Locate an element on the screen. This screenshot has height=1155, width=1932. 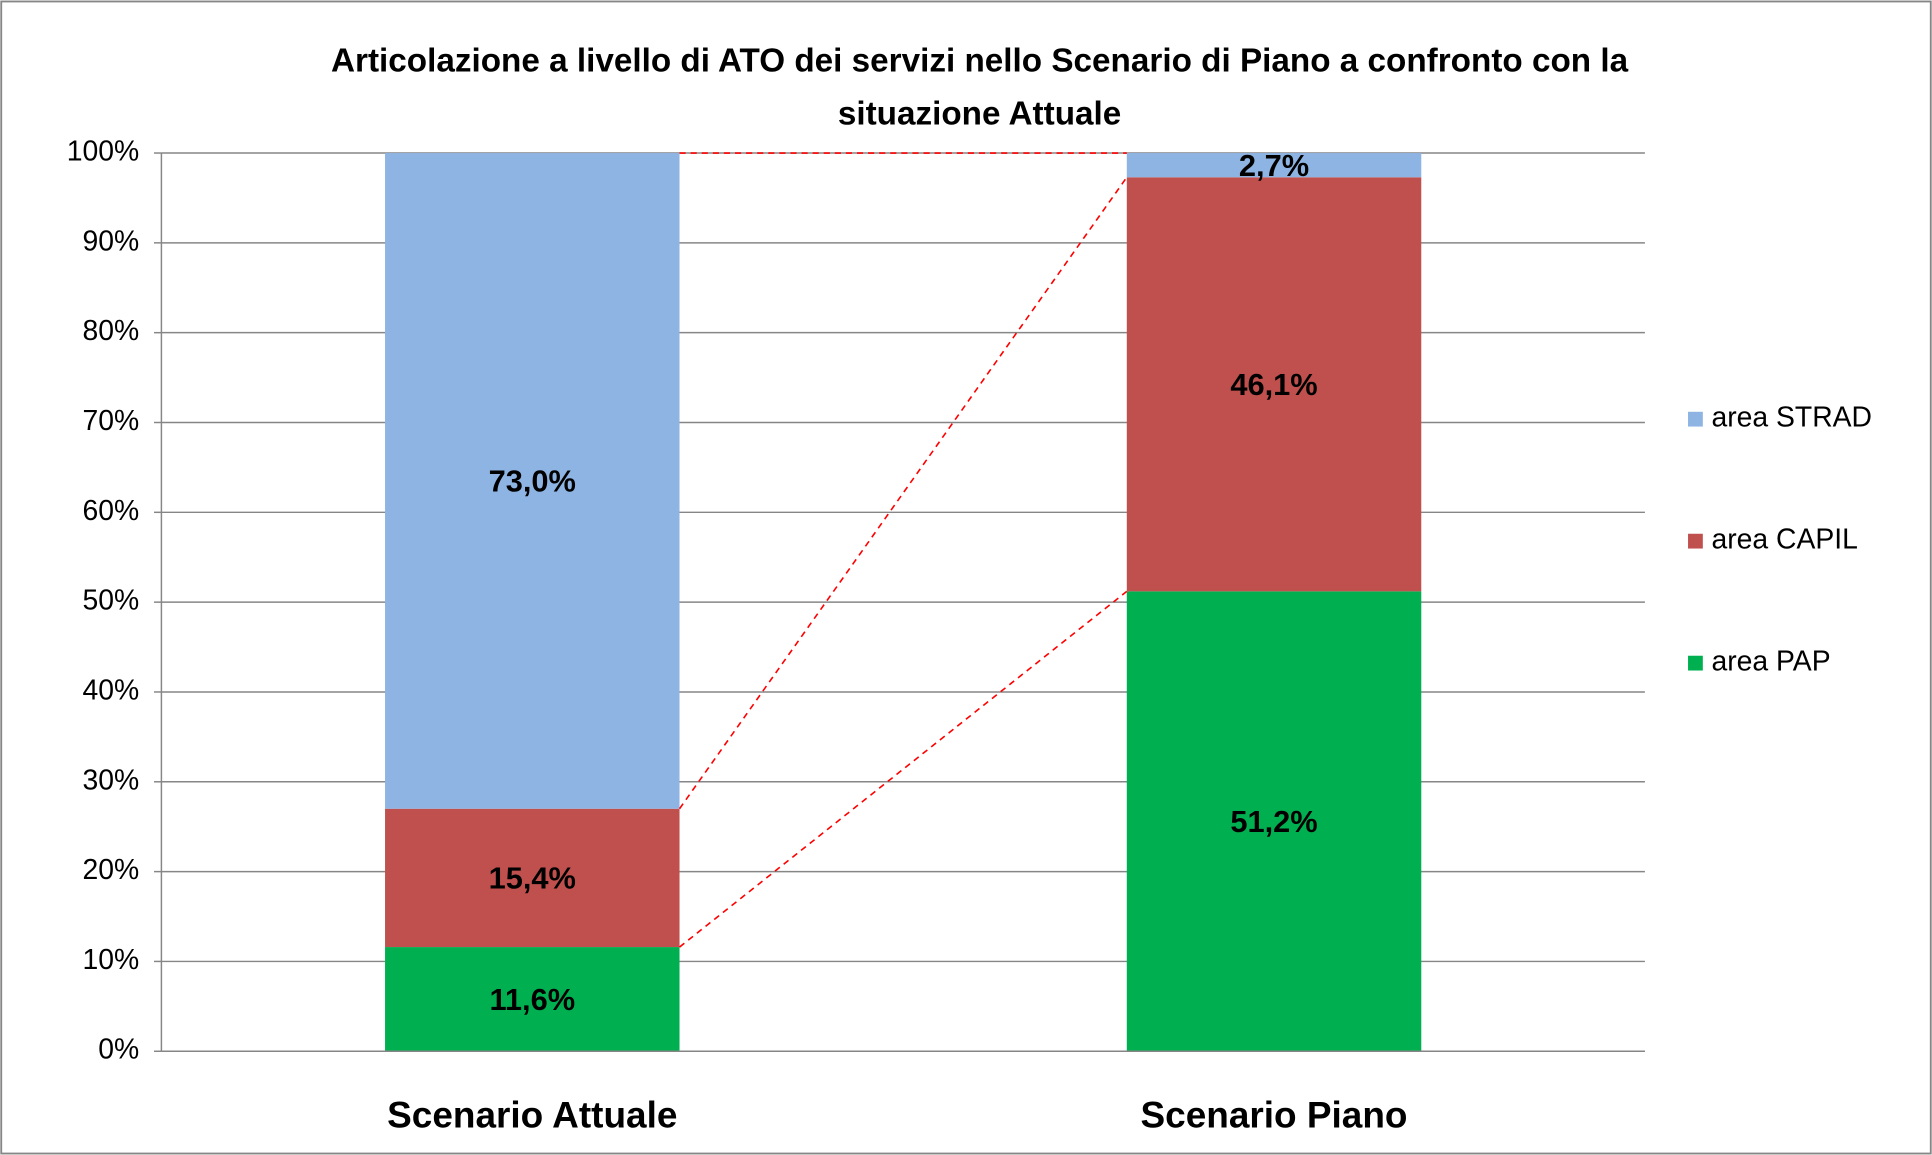
y-tick-label: 100% is located at coordinates (103, 152).